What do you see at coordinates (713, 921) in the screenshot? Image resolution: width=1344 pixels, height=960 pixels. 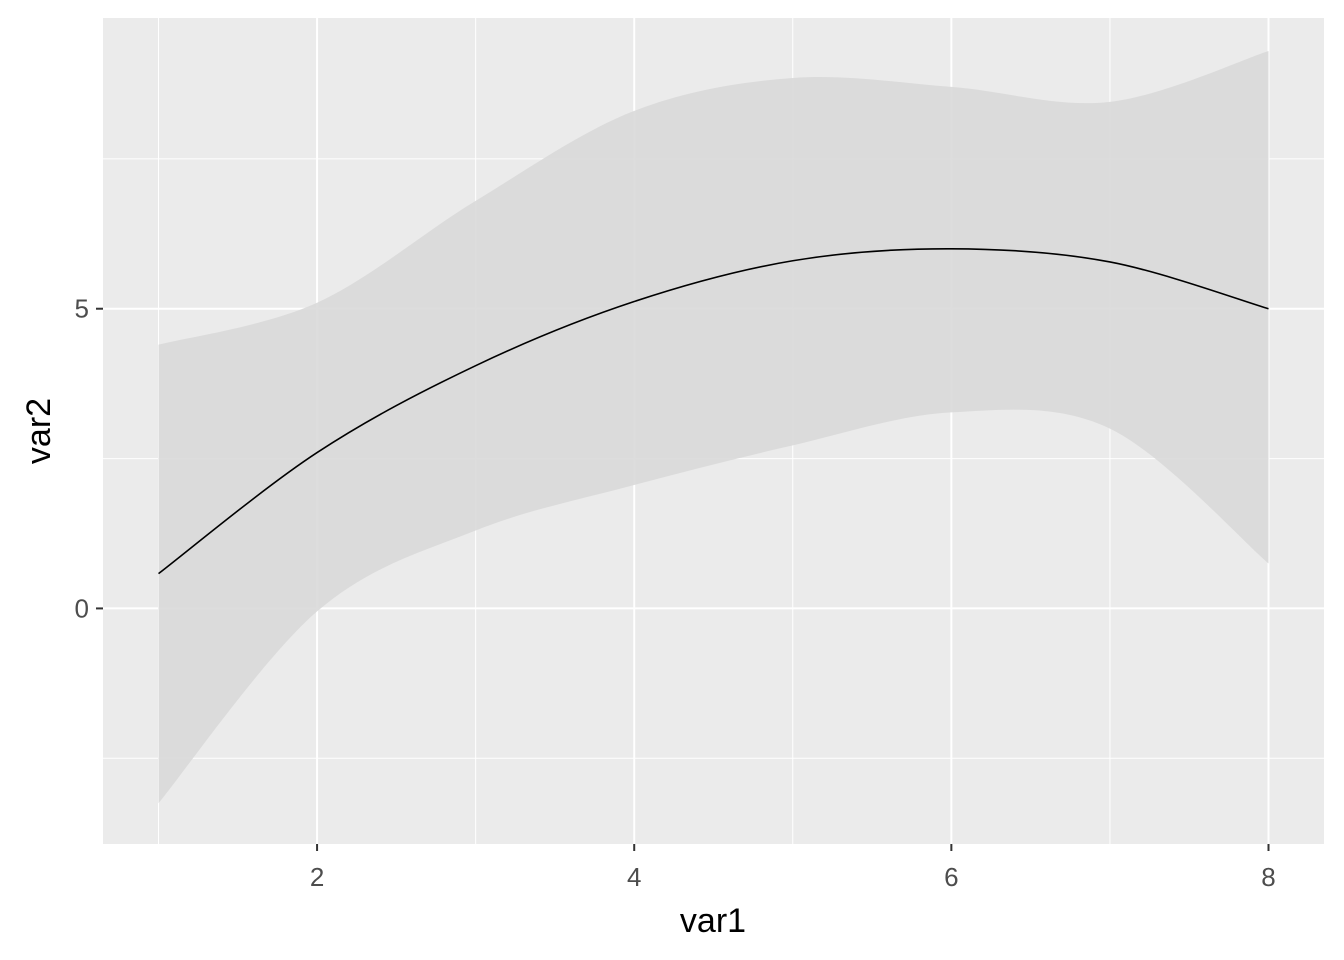 I see `x-axis-title: var1` at bounding box center [713, 921].